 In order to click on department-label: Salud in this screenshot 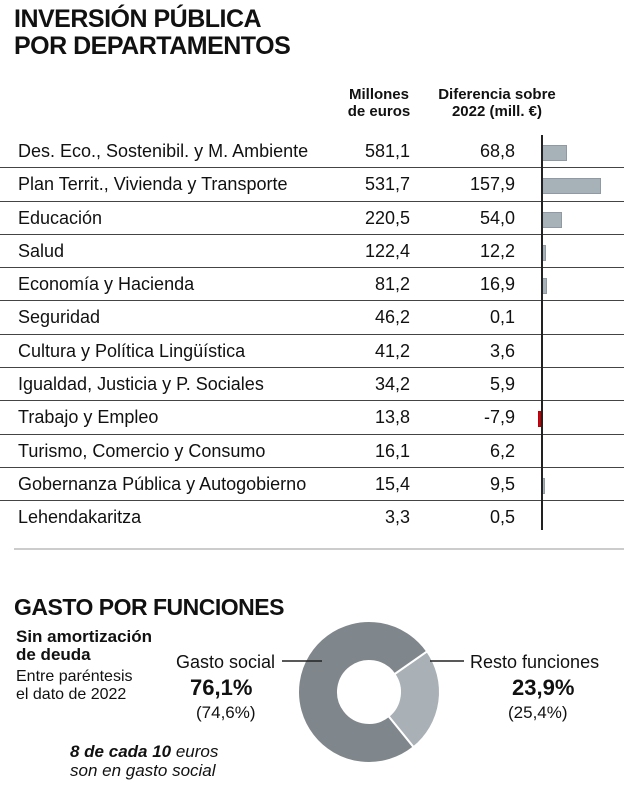, I will do `click(41, 250)`.